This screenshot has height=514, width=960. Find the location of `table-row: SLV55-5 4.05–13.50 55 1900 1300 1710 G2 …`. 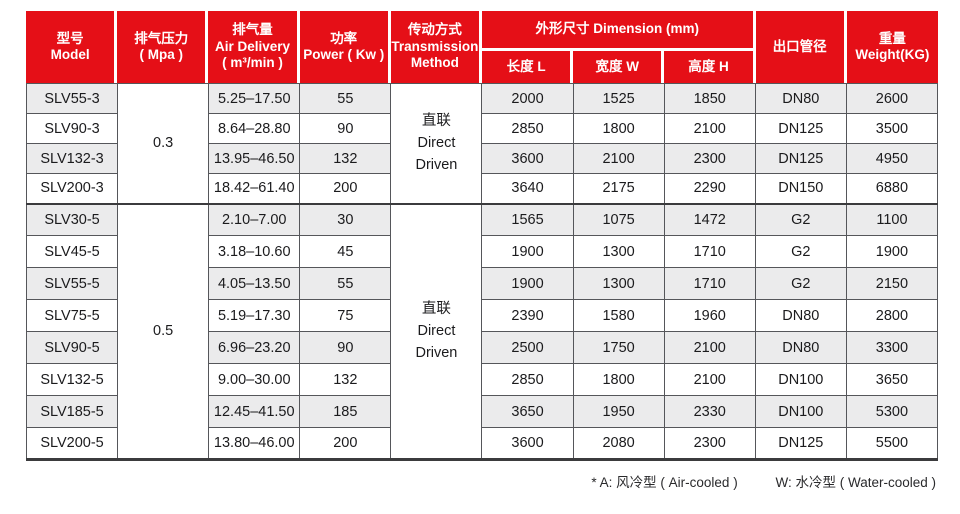

table-row: SLV55-5 4.05–13.50 55 1900 1300 1710 G2 … is located at coordinates (482, 283).